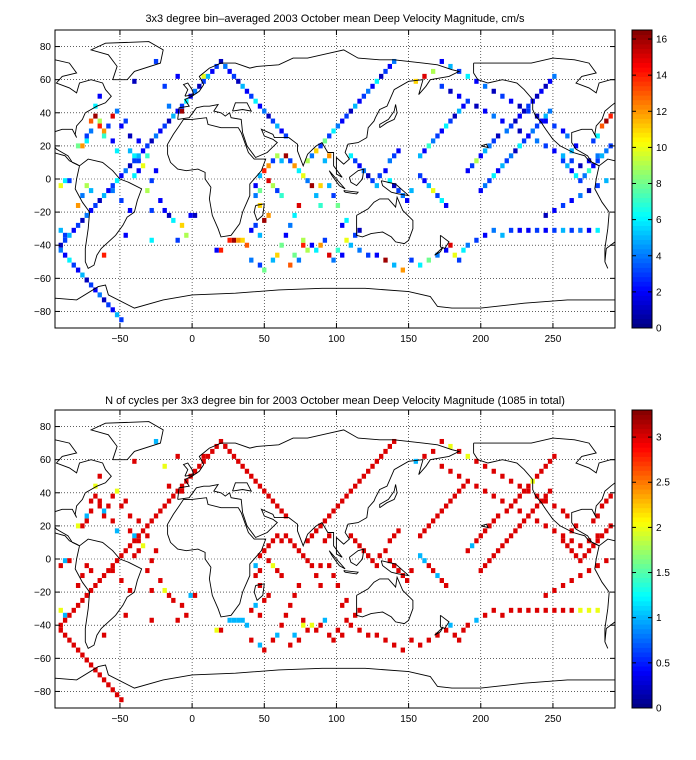  What do you see at coordinates (46, 427) in the screenshot?
I see `y-tick-label: 80` at bounding box center [46, 427].